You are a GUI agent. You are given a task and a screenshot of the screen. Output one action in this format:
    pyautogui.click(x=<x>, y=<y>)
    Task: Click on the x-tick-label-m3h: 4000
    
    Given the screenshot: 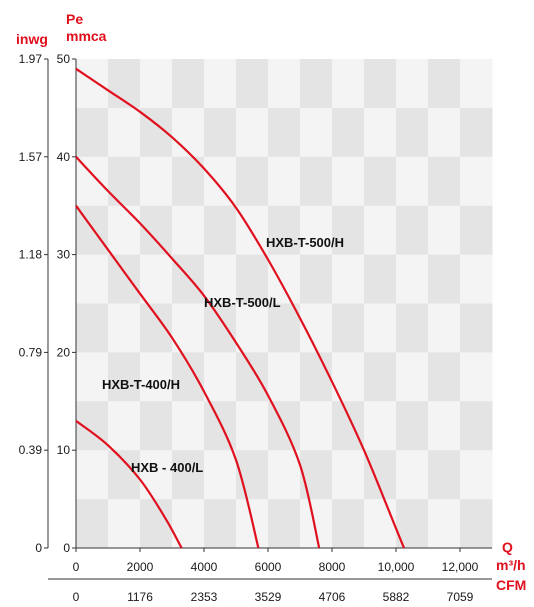 What is the action you would take?
    pyautogui.click(x=204, y=567)
    